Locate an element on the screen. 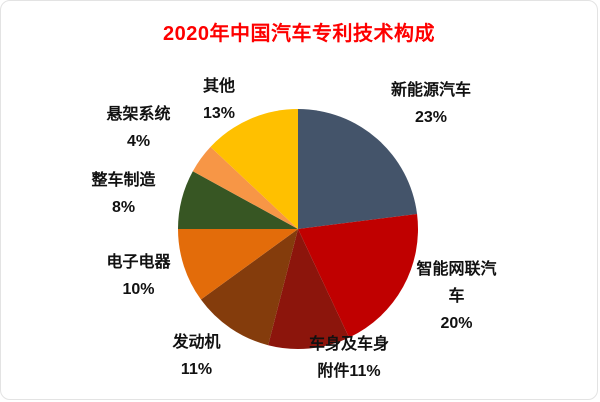 This screenshot has width=600, height=402. pie-label-text: 电子电器 is located at coordinates (138, 262).